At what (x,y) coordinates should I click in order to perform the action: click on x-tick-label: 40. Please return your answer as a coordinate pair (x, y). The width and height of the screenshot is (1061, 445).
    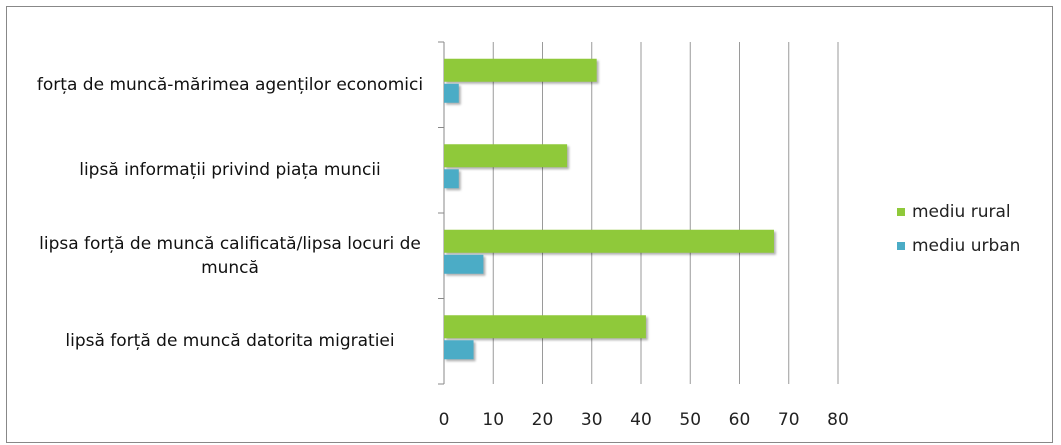
    Looking at the image, I should click on (641, 420).